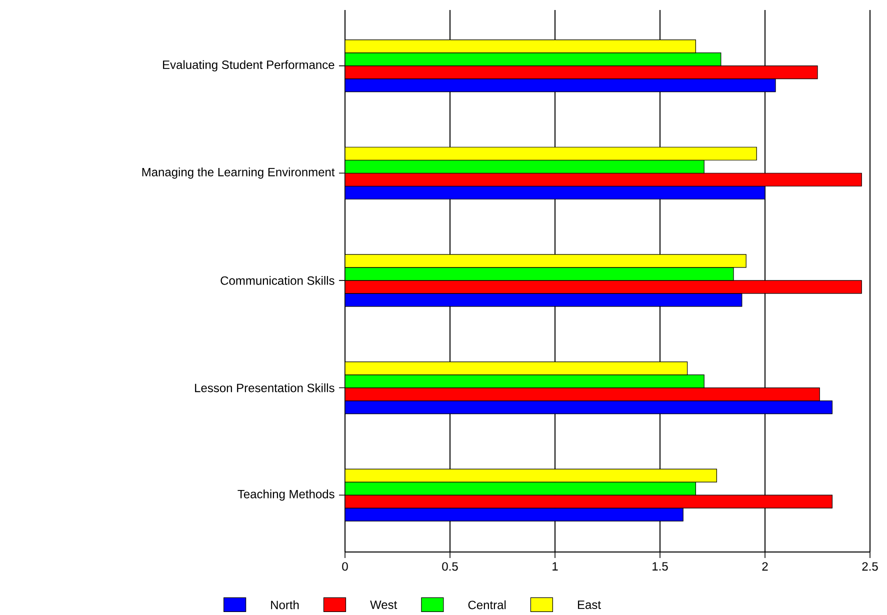  I want to click on legend-label: North, so click(285, 605).